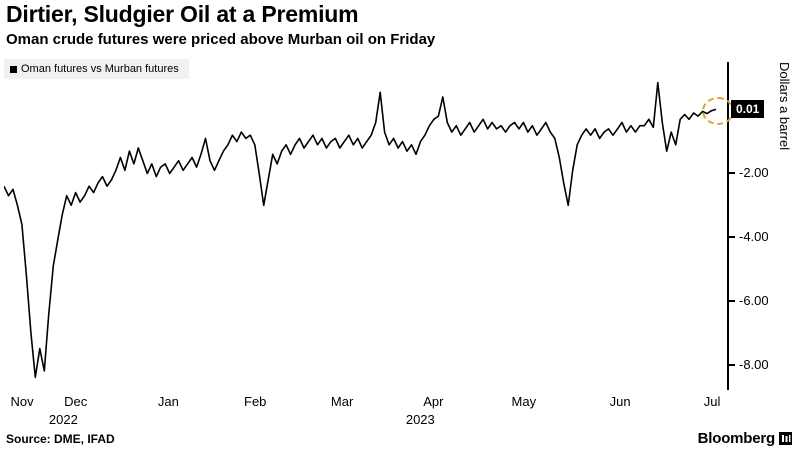  I want to click on y-tick-label: -8.00, so click(754, 364).